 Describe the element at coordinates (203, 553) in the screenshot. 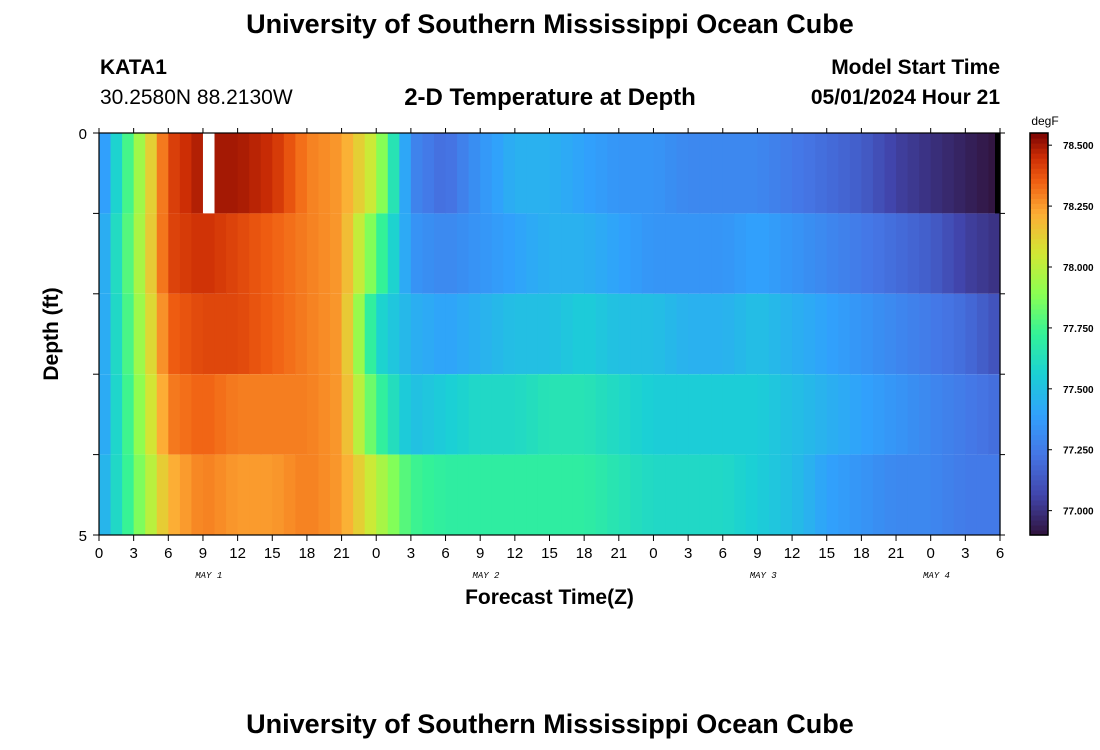

I see `x-tick-label: 9` at that location.